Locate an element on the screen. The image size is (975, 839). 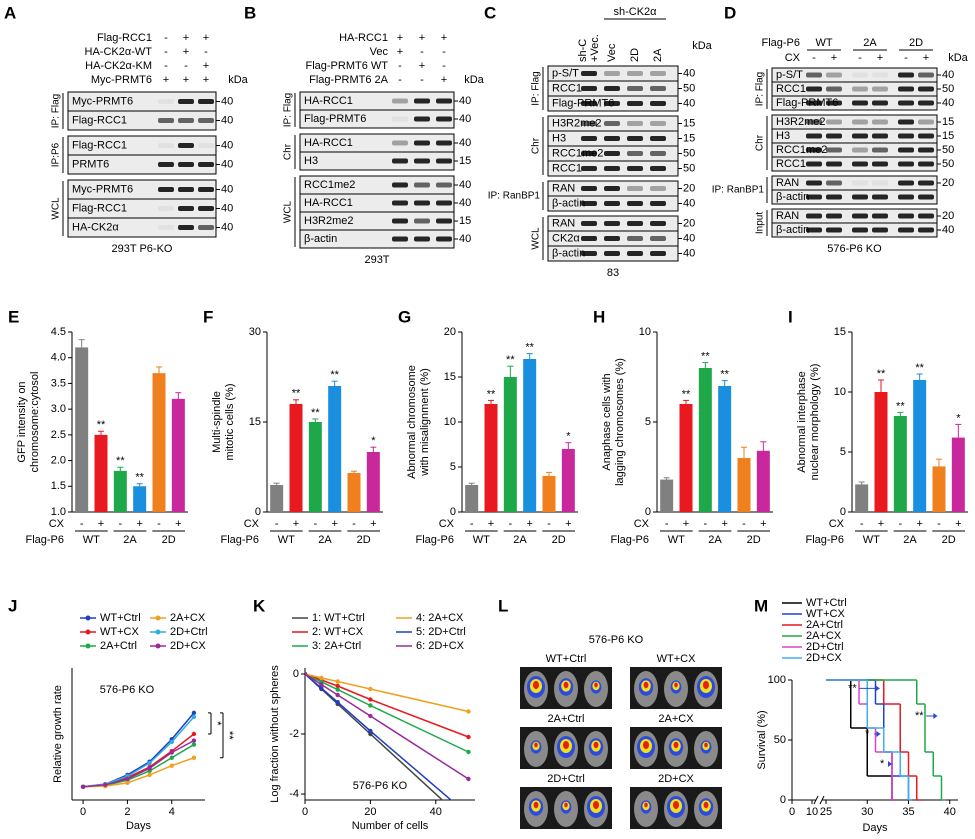
y-tick-label: 20 is located at coordinates (450, 332).